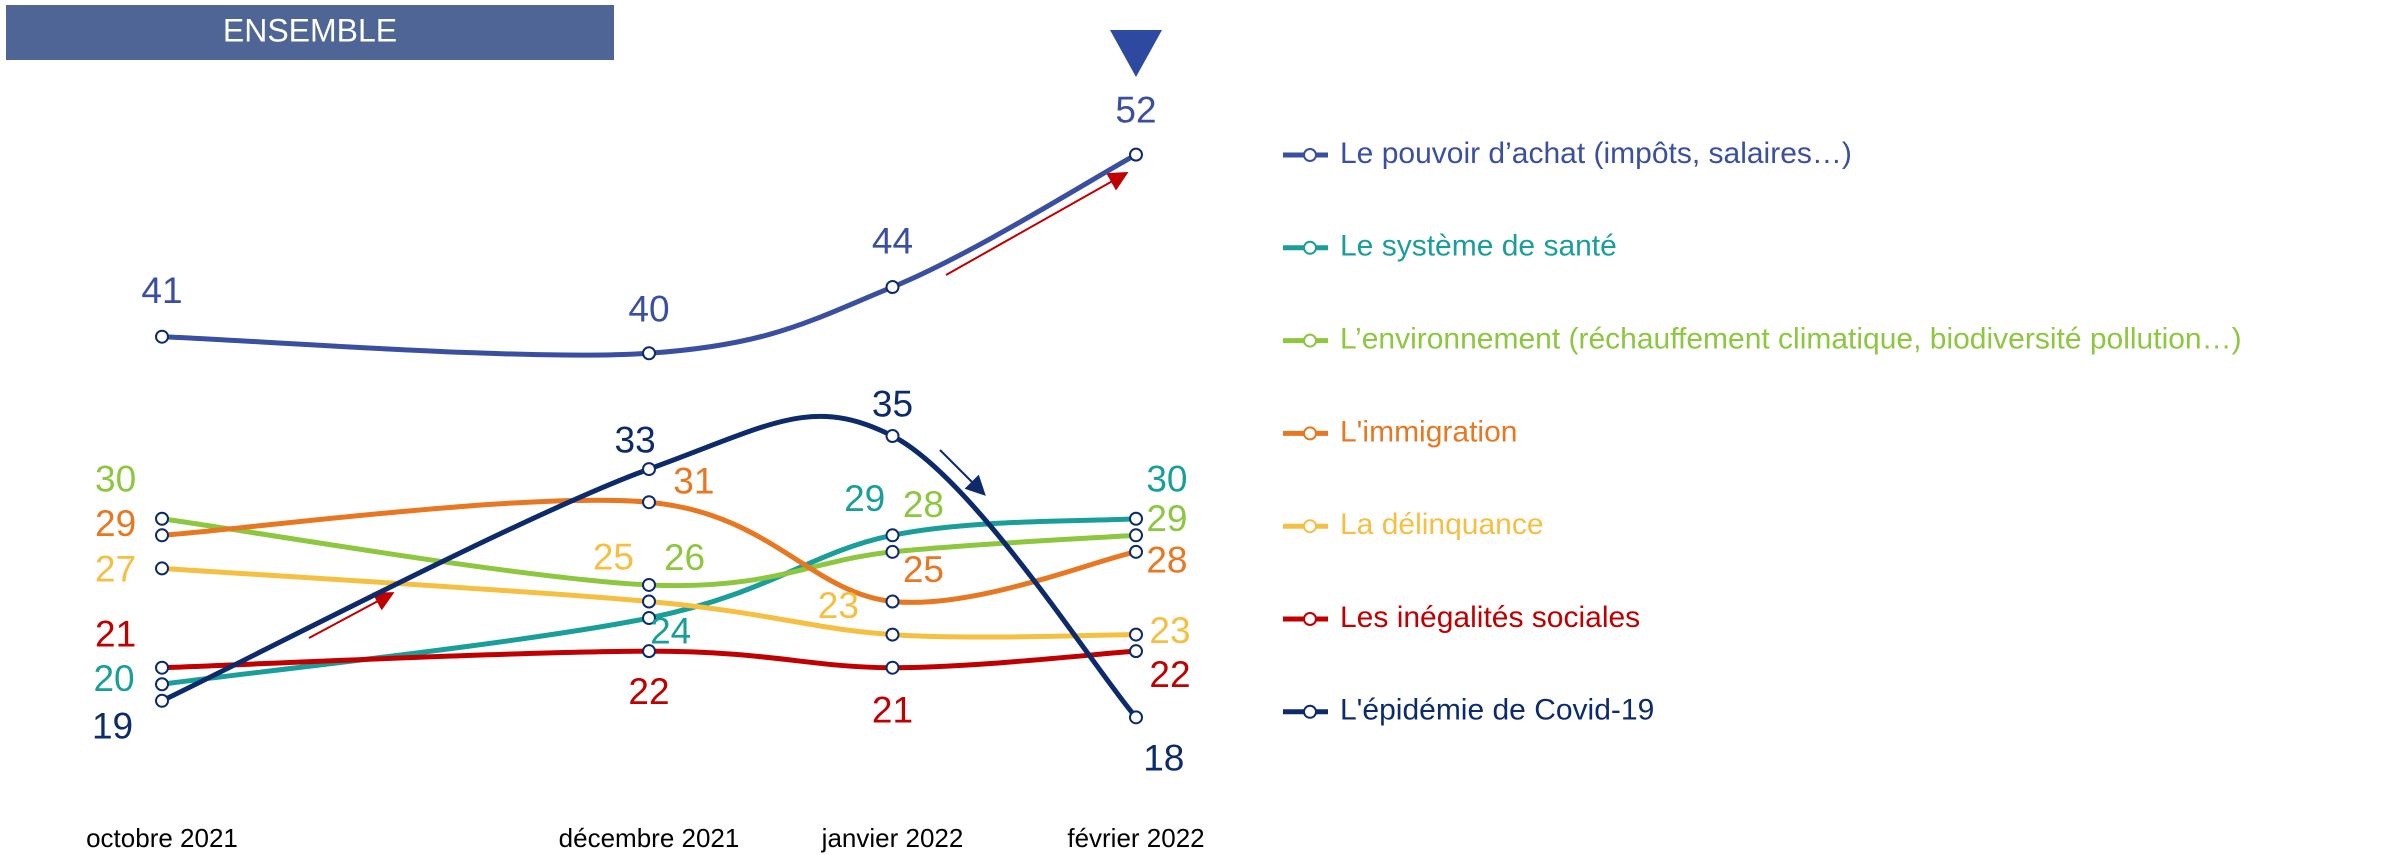 This screenshot has width=2400, height=855. Describe the element at coordinates (112, 725) in the screenshot. I see `data-label: 19` at that location.